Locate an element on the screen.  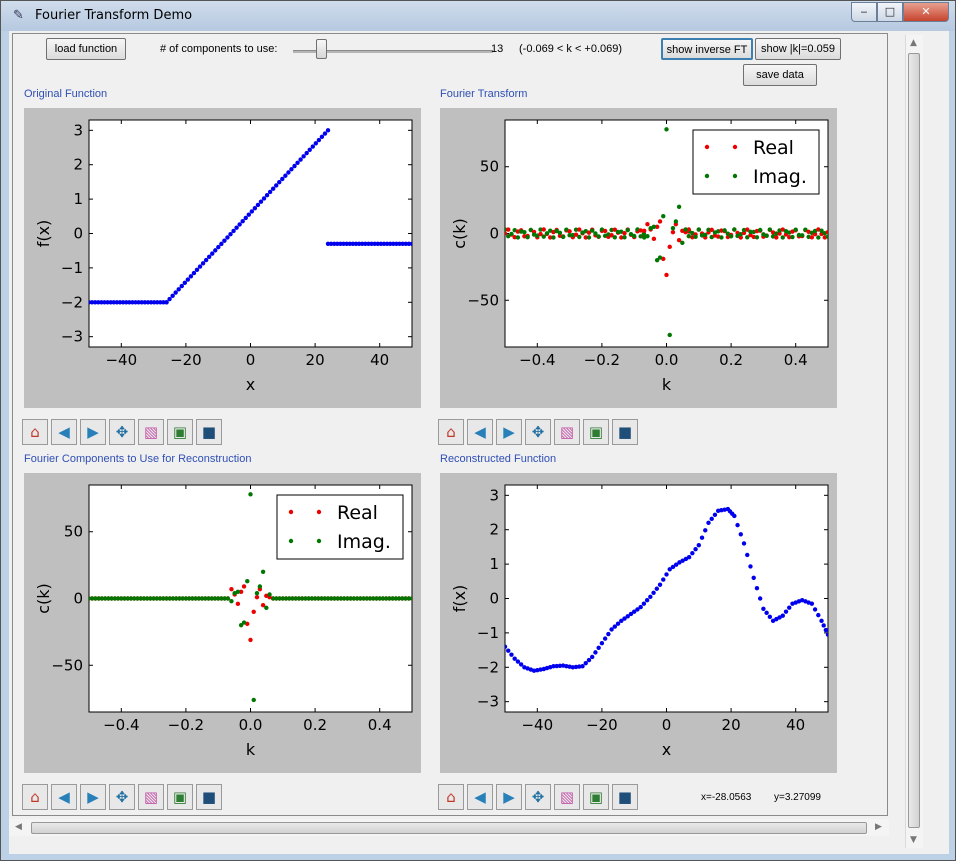
maximize-button: □ is located at coordinates (890, 12).